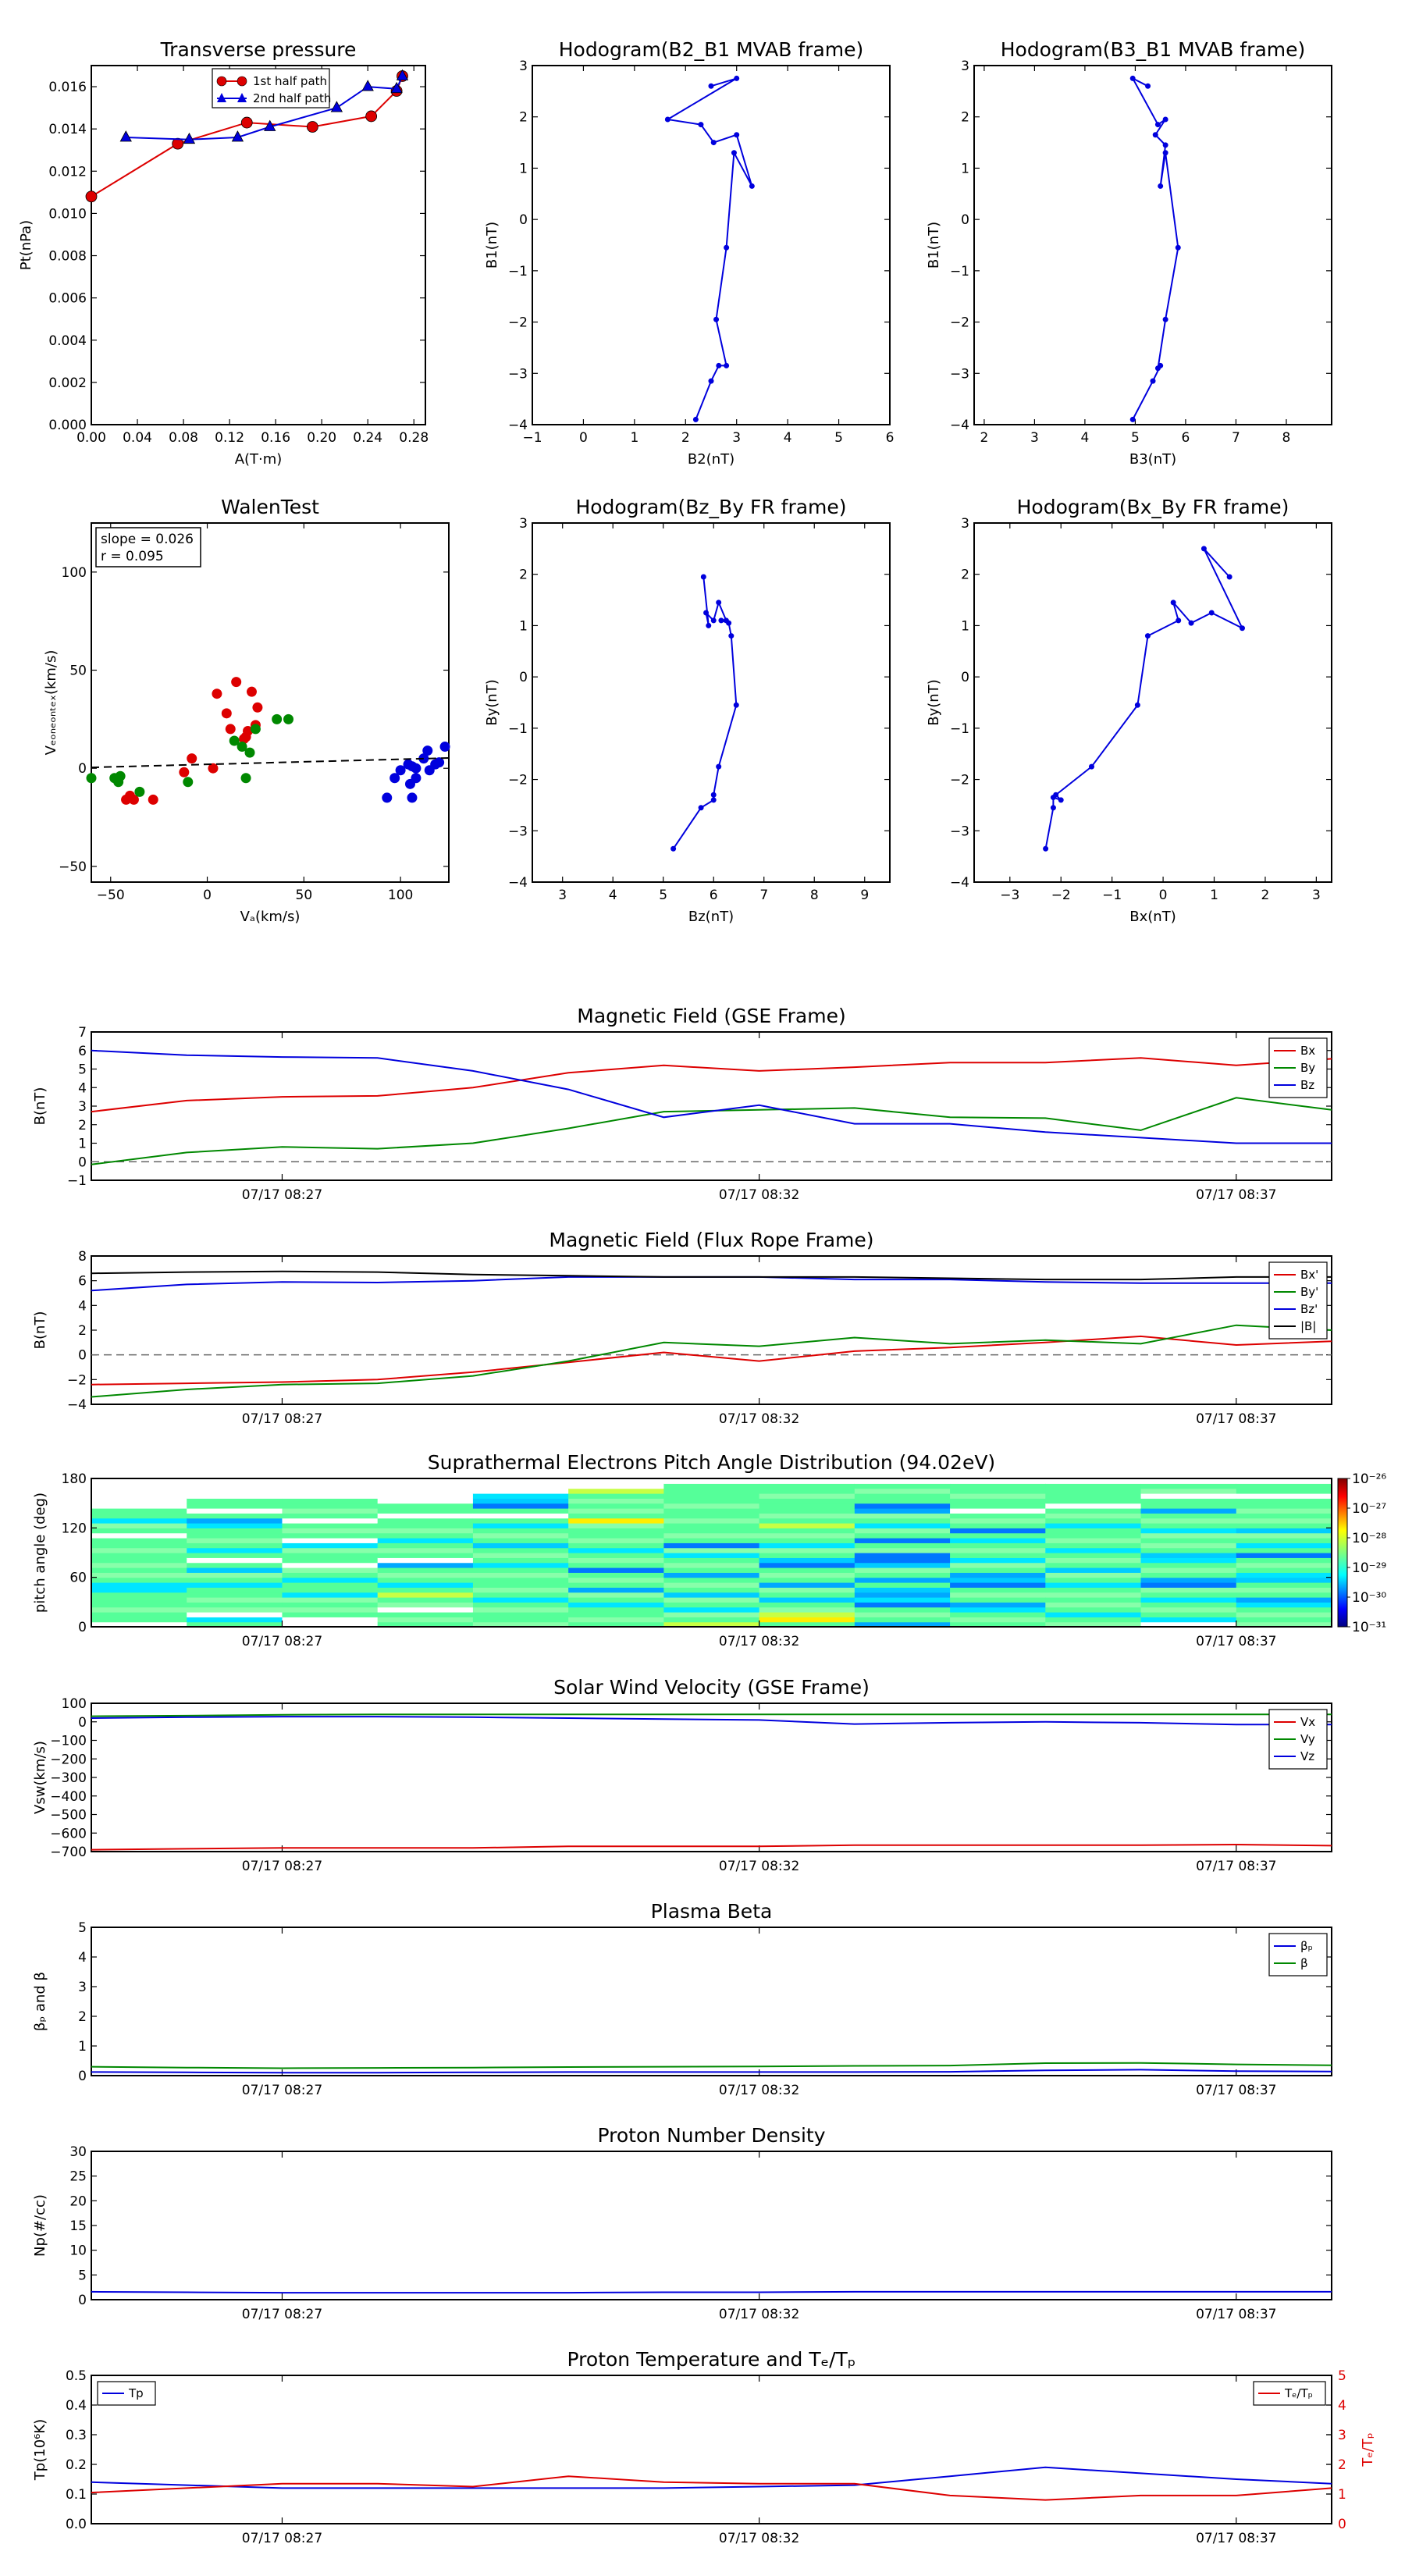  Describe the element at coordinates (40, 1330) in the screenshot. I see `mag_fr-ylabel: B(nT)` at that location.